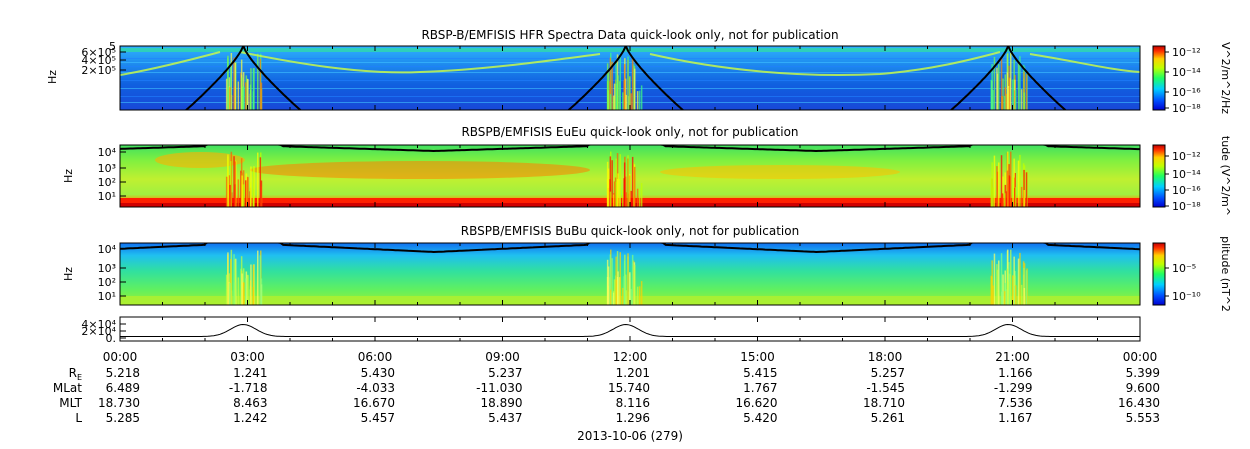  Describe the element at coordinates (78, 418) in the screenshot. I see `ephemeris-row-label: L` at that location.